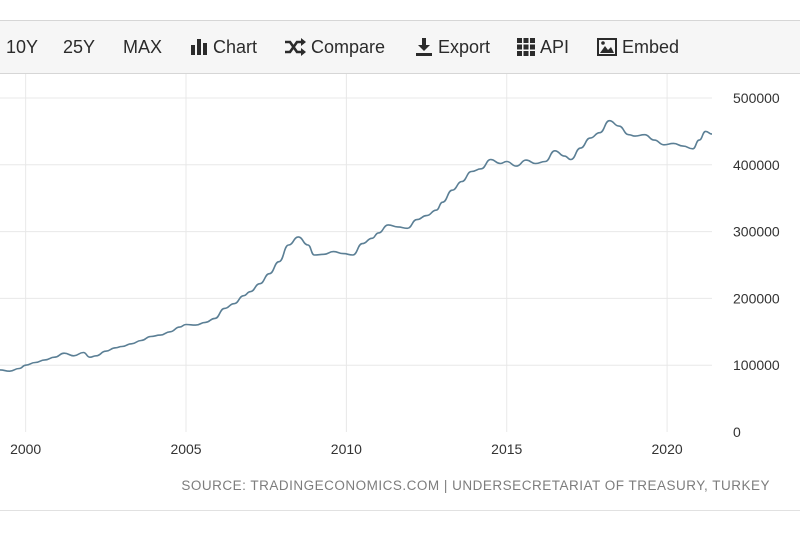 This screenshot has height=557, width=800. What do you see at coordinates (25, 449) in the screenshot?
I see `x-tick-label: 2000` at bounding box center [25, 449].